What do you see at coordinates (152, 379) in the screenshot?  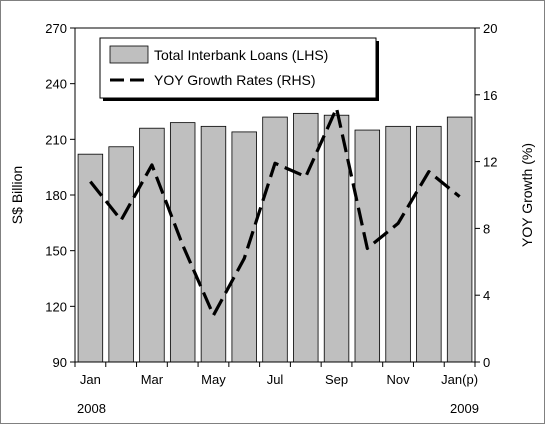 I see `x-tick-label: Mar` at bounding box center [152, 379].